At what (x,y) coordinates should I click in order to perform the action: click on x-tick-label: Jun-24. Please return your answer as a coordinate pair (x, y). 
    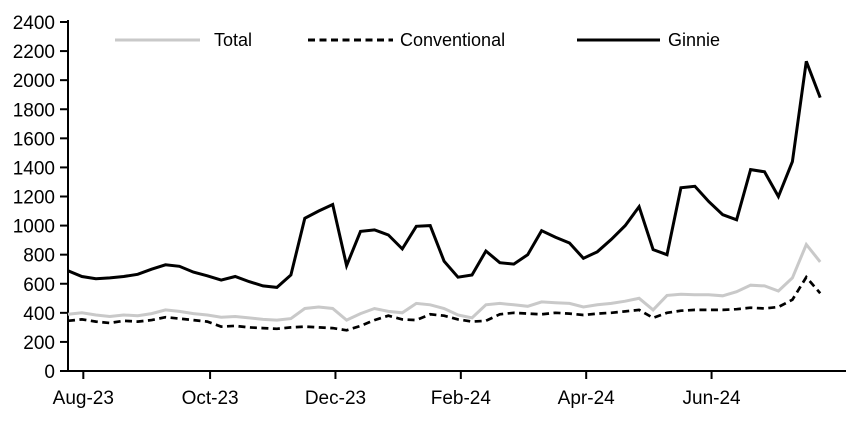
    Looking at the image, I should click on (712, 398).